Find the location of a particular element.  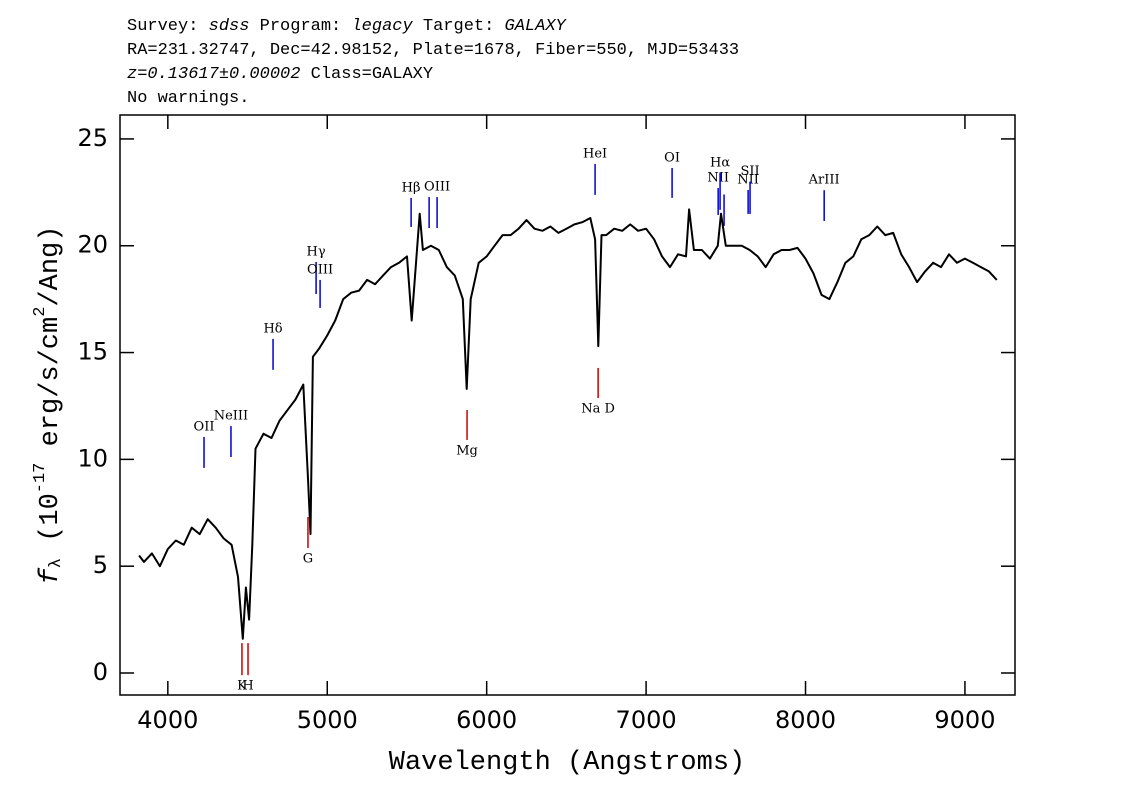

line-marker-label: Hδ is located at coordinates (272, 328).